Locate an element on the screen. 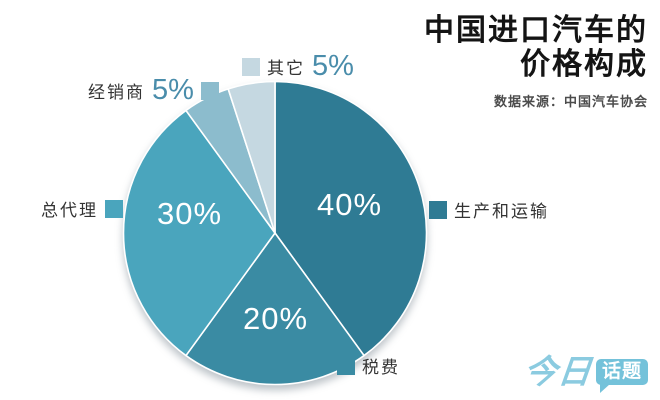 The width and height of the screenshot is (660, 400). legend-marker-taxes is located at coordinates (346, 365).